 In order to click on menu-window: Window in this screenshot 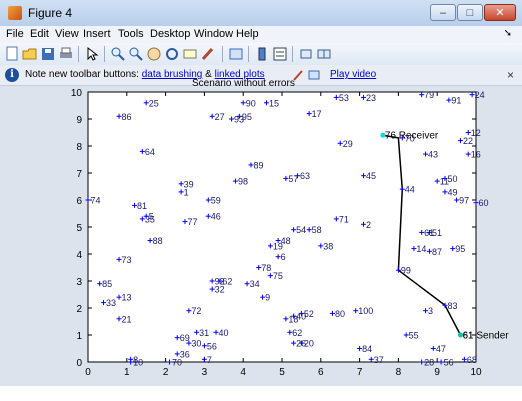, I will do `click(214, 34)`.